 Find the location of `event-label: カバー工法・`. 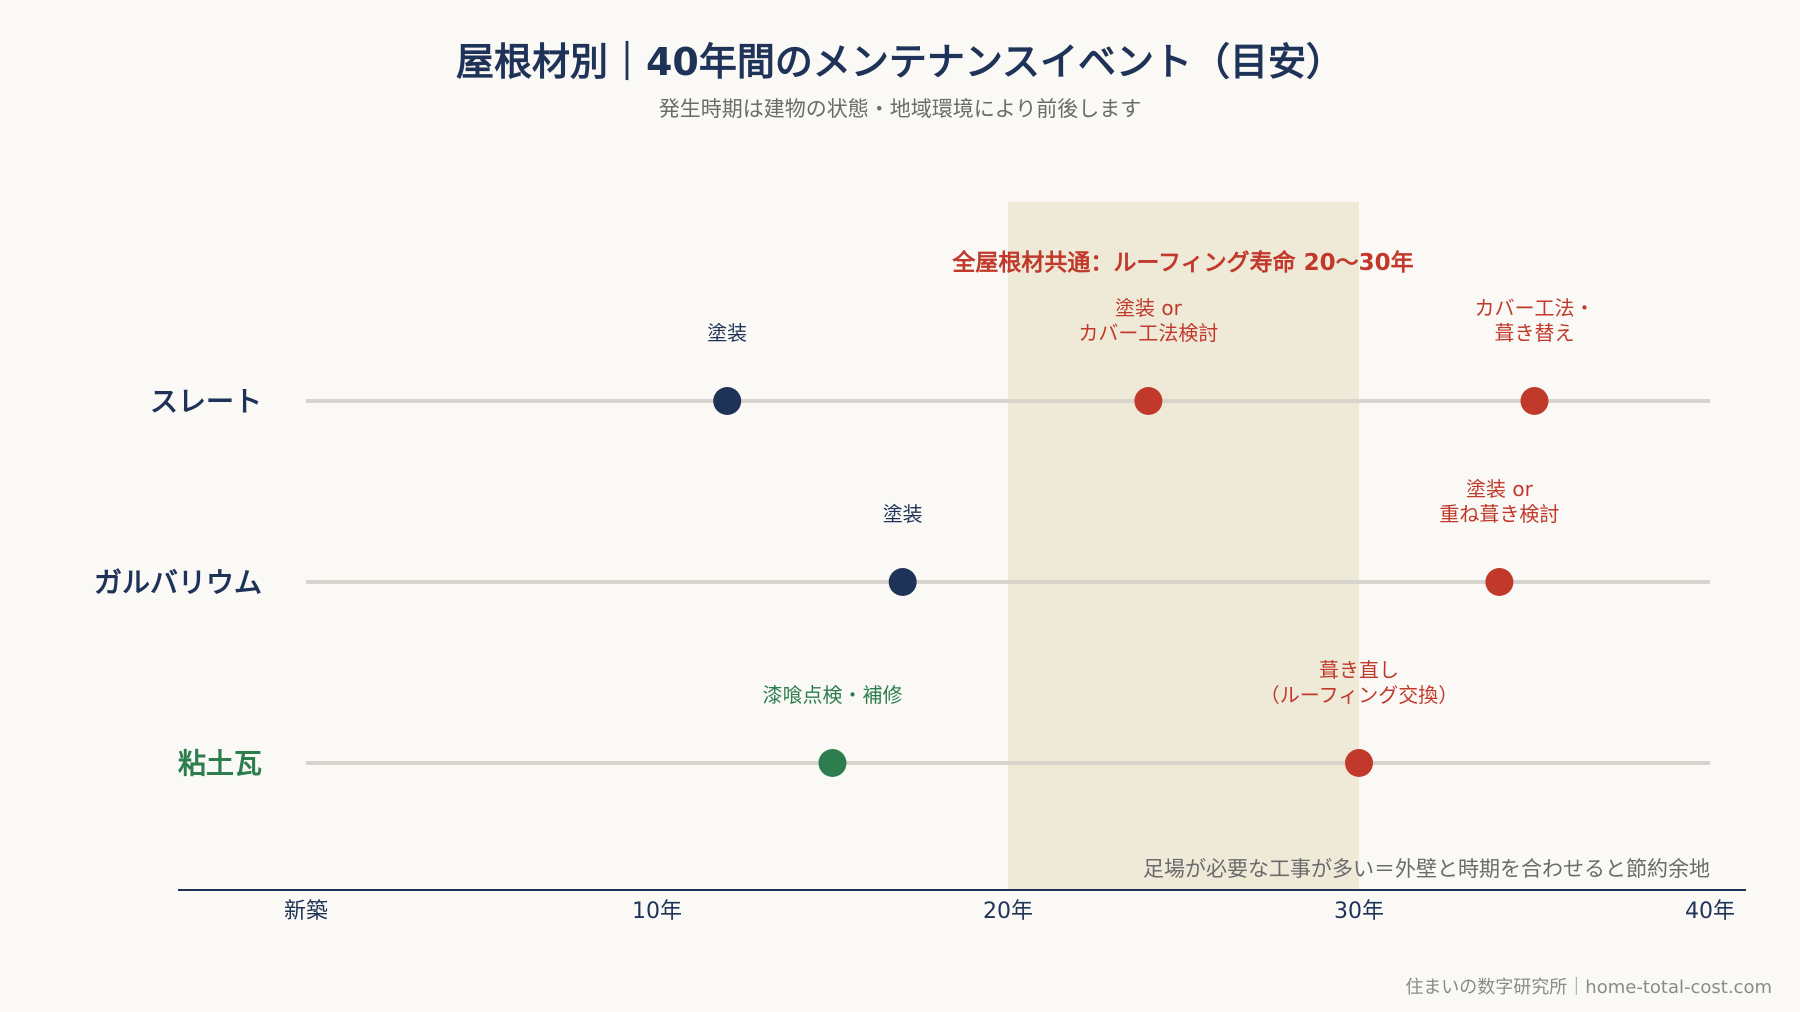

event-label: カバー工法・ is located at coordinates (1535, 308).